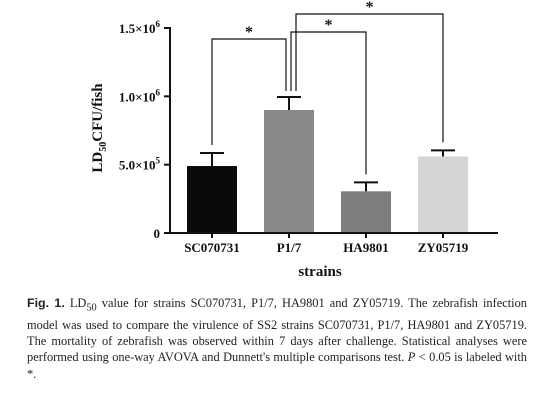 Image resolution: width=552 pixels, height=404 pixels. Describe the element at coordinates (212, 247) in the screenshot. I see `x-tick-label-SC070731: SC070731` at that location.